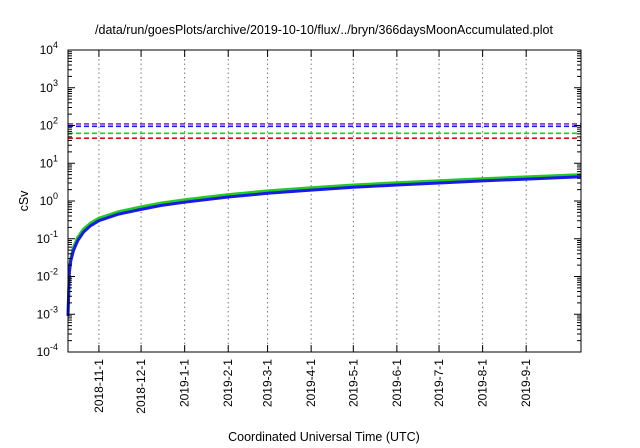 The width and height of the screenshot is (640, 448). I want to click on x-tick-label: 2019-8-1, so click(483, 383).